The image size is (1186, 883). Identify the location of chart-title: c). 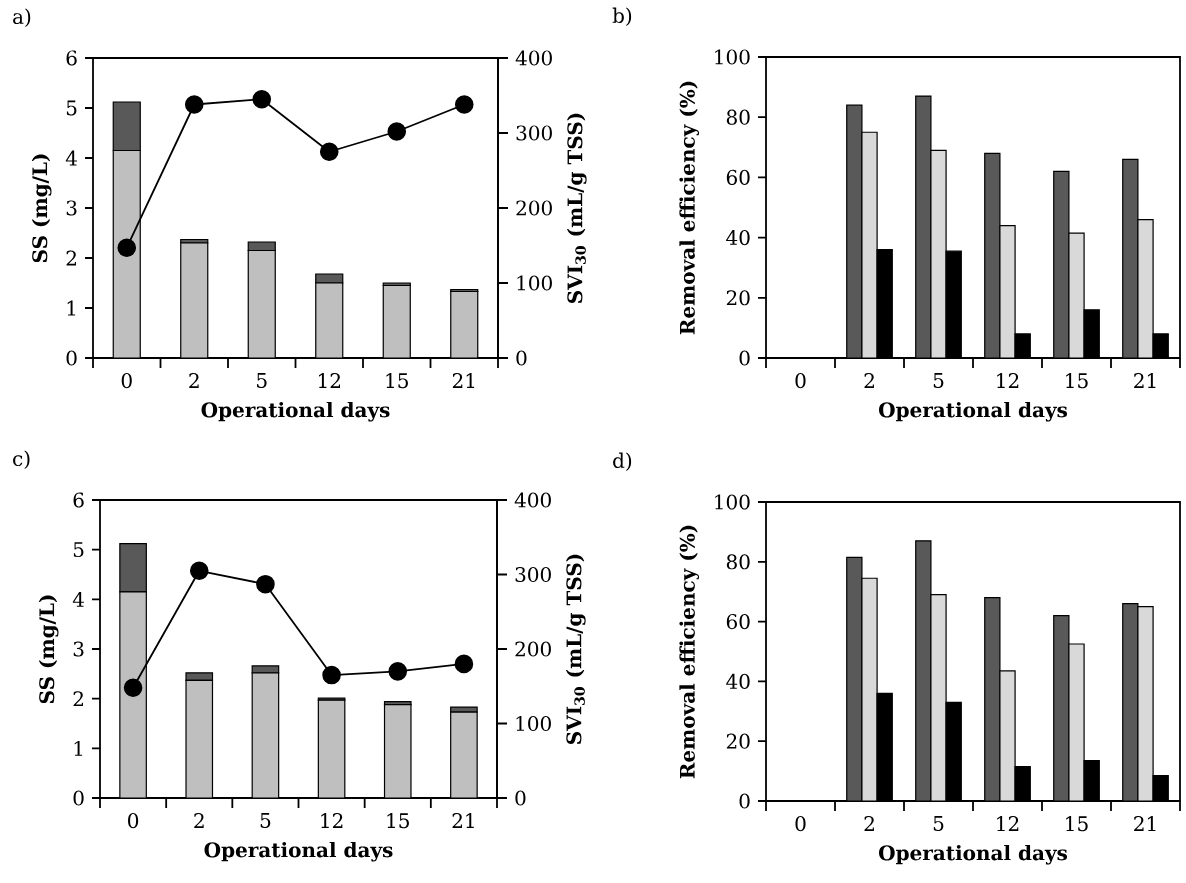
(21, 459).